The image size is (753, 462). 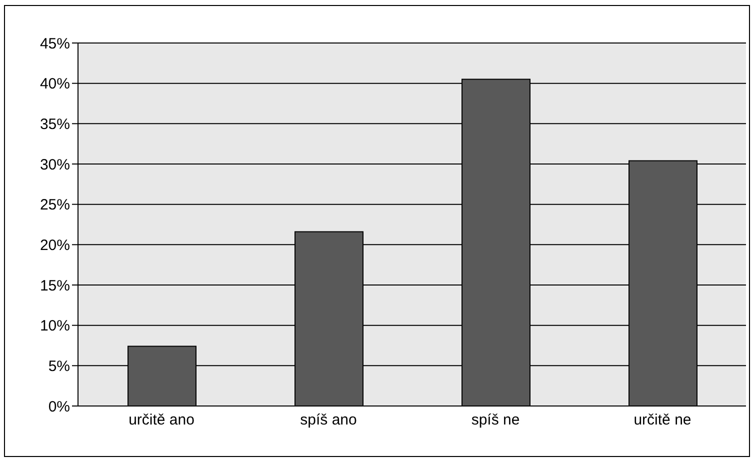 I want to click on x-tick-label: určitě ne, so click(x=663, y=420).